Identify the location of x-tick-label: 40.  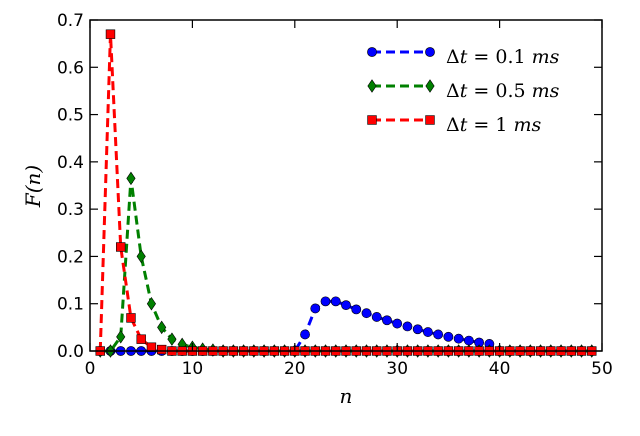
(500, 369).